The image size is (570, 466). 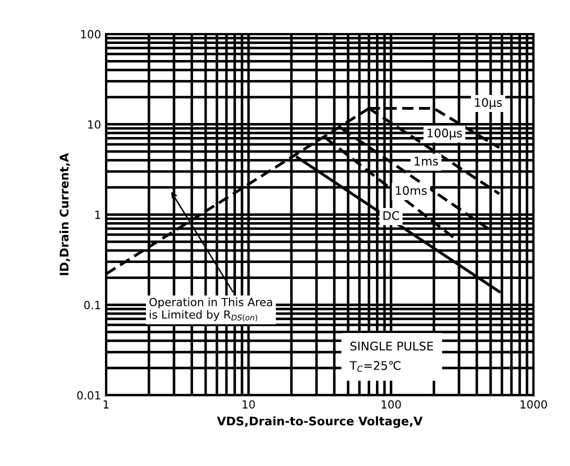 I want to click on y-tick-label: 0.1, so click(x=92, y=305).